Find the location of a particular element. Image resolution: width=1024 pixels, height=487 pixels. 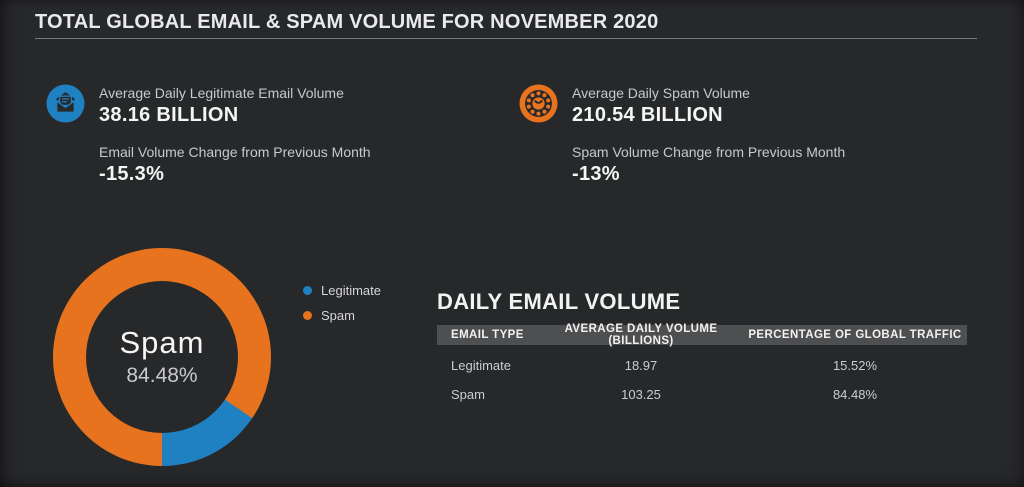

legend-item-spam: Spam is located at coordinates (342, 315).